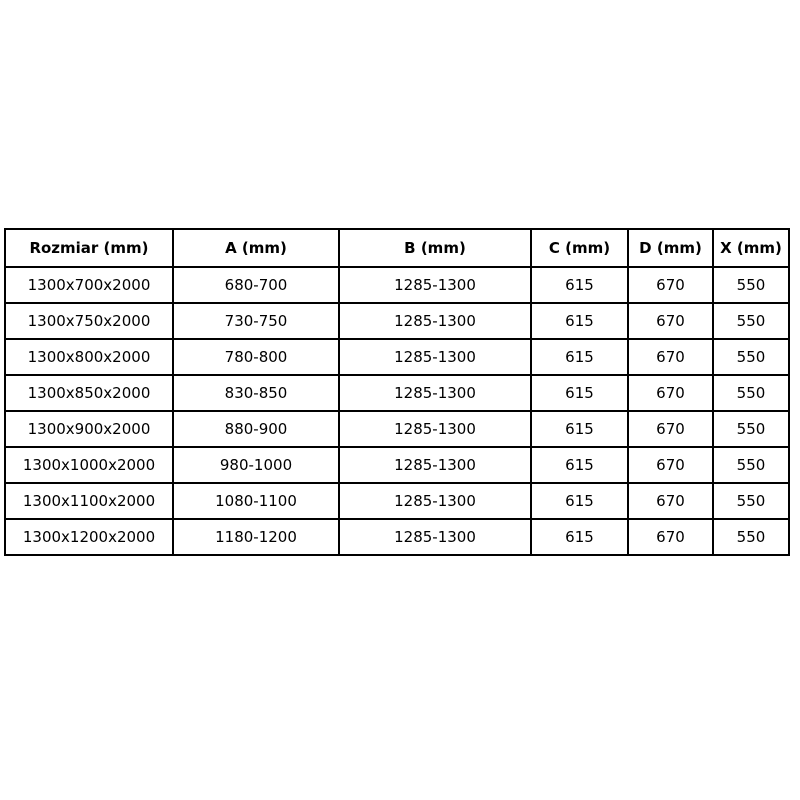 The height and width of the screenshot is (800, 800). Describe the element at coordinates (89, 248) in the screenshot. I see `column-header-rozmiar: Rozmiar (mm)` at that location.